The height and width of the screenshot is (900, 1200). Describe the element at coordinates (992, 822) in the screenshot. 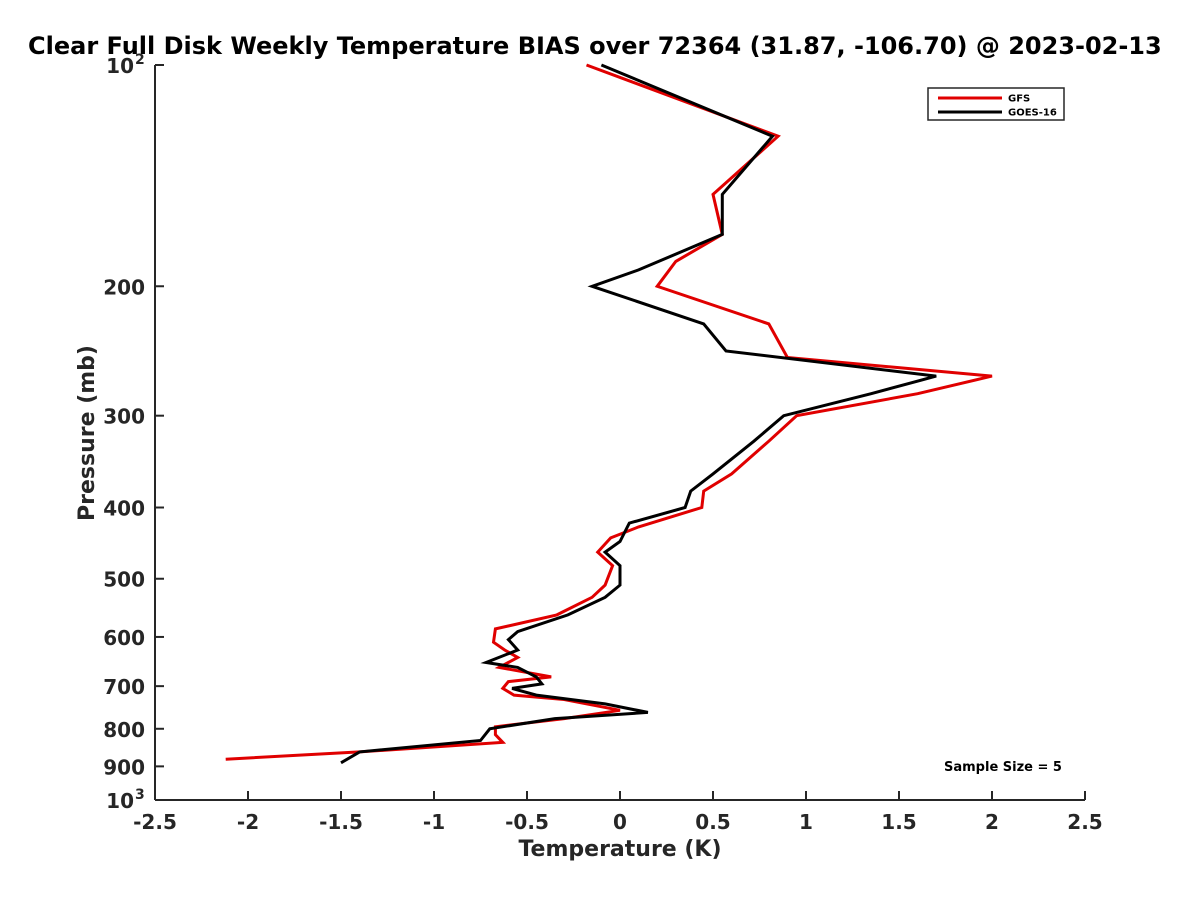

I see `x-tick-label: 2` at that location.